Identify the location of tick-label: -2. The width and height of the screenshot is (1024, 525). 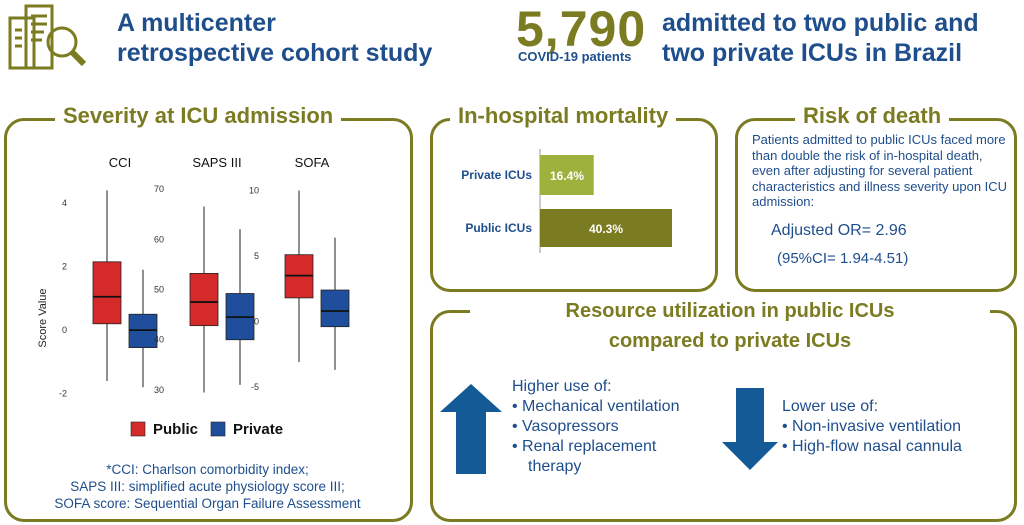
(63, 394).